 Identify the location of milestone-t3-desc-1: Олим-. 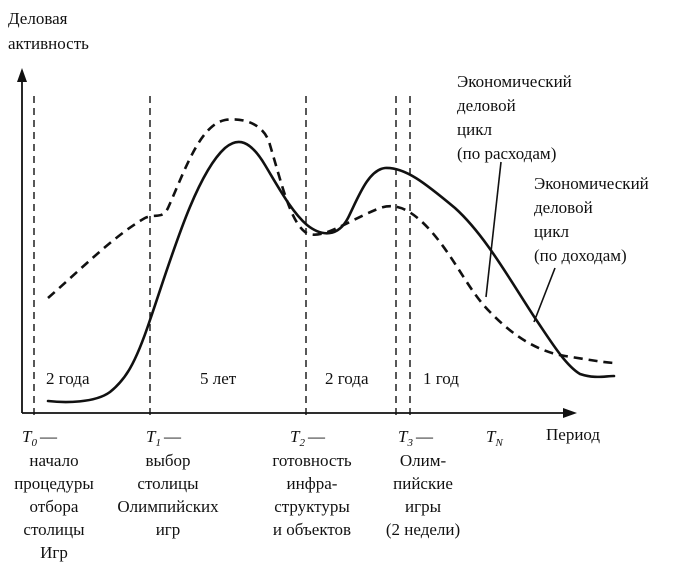
(423, 460).